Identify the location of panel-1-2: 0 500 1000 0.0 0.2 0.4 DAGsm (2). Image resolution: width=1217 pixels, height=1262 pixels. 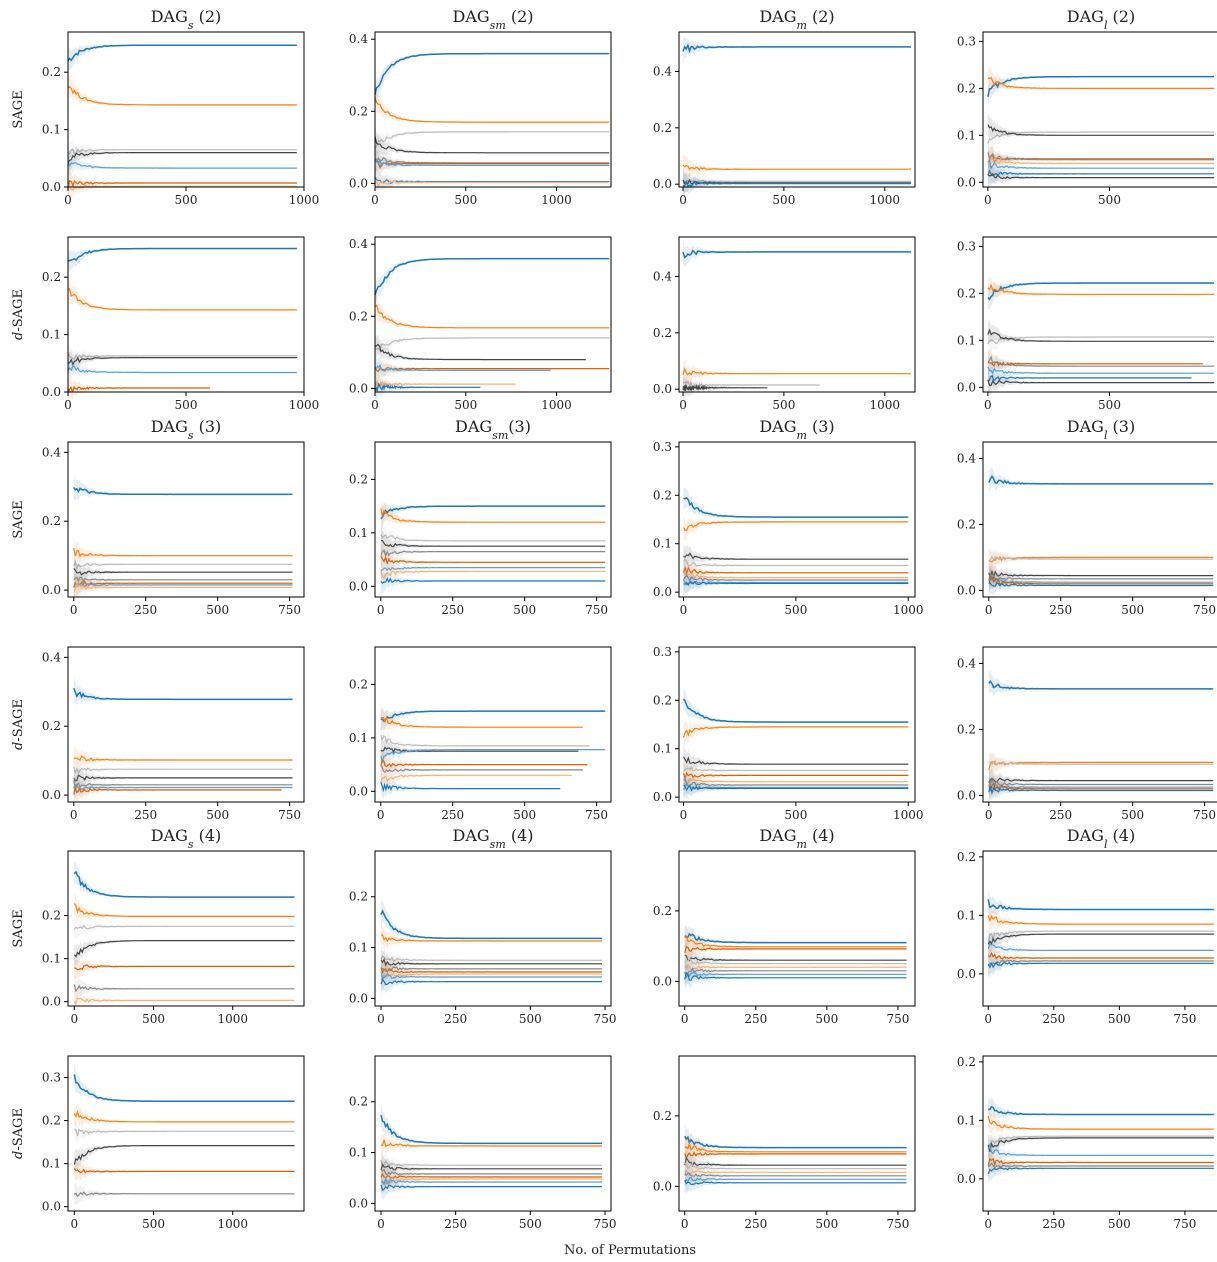
(480, 107).